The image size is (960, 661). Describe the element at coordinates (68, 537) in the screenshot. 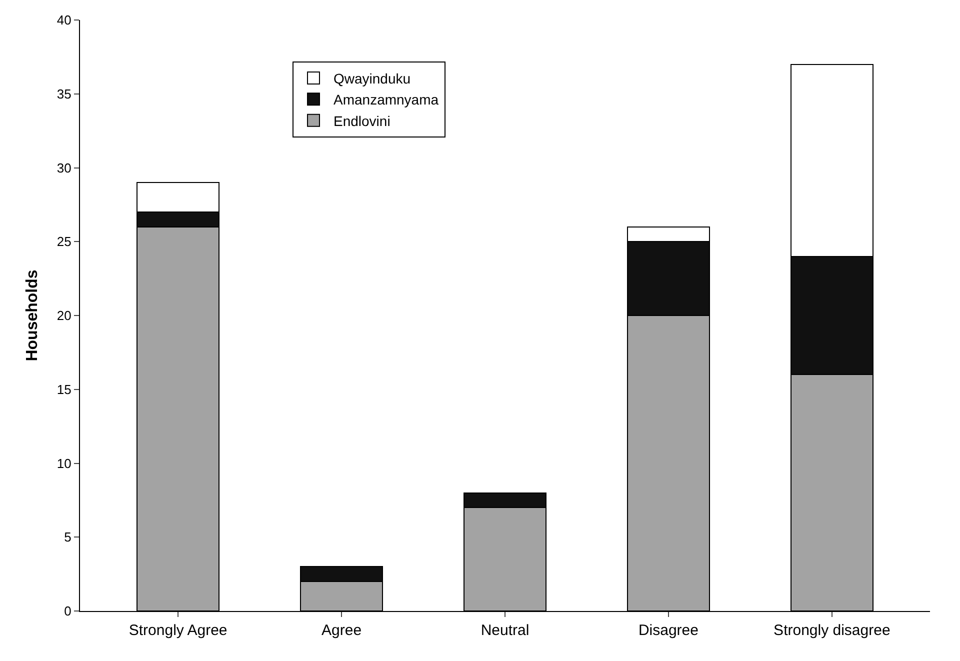

I see `y-tick-label: 5` at that location.